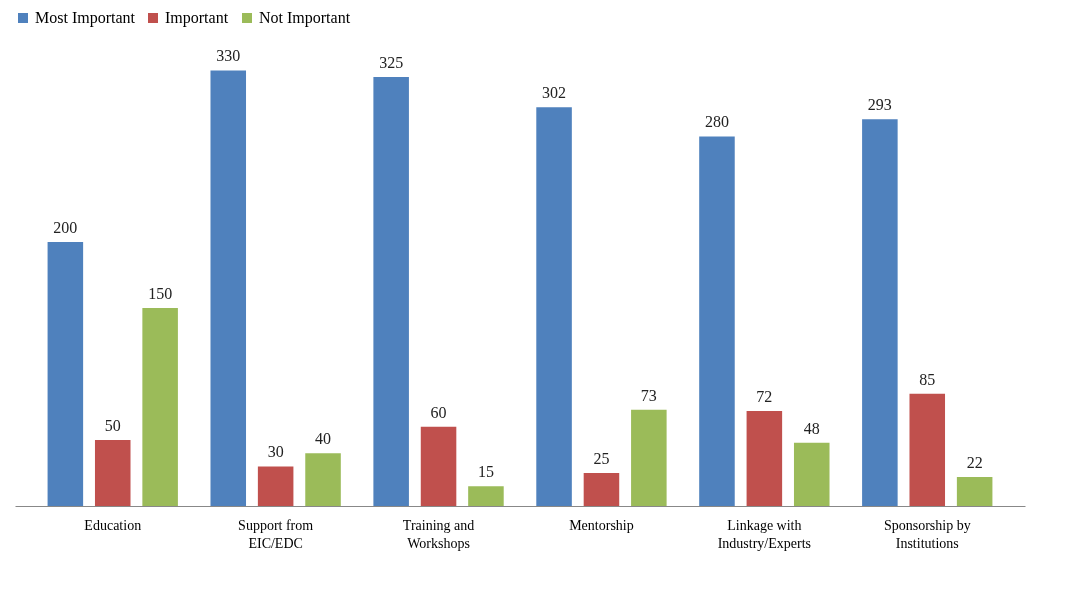 The width and height of the screenshot is (1074, 590). Describe the element at coordinates (113, 525) in the screenshot. I see `x-tick-label: Education` at that location.